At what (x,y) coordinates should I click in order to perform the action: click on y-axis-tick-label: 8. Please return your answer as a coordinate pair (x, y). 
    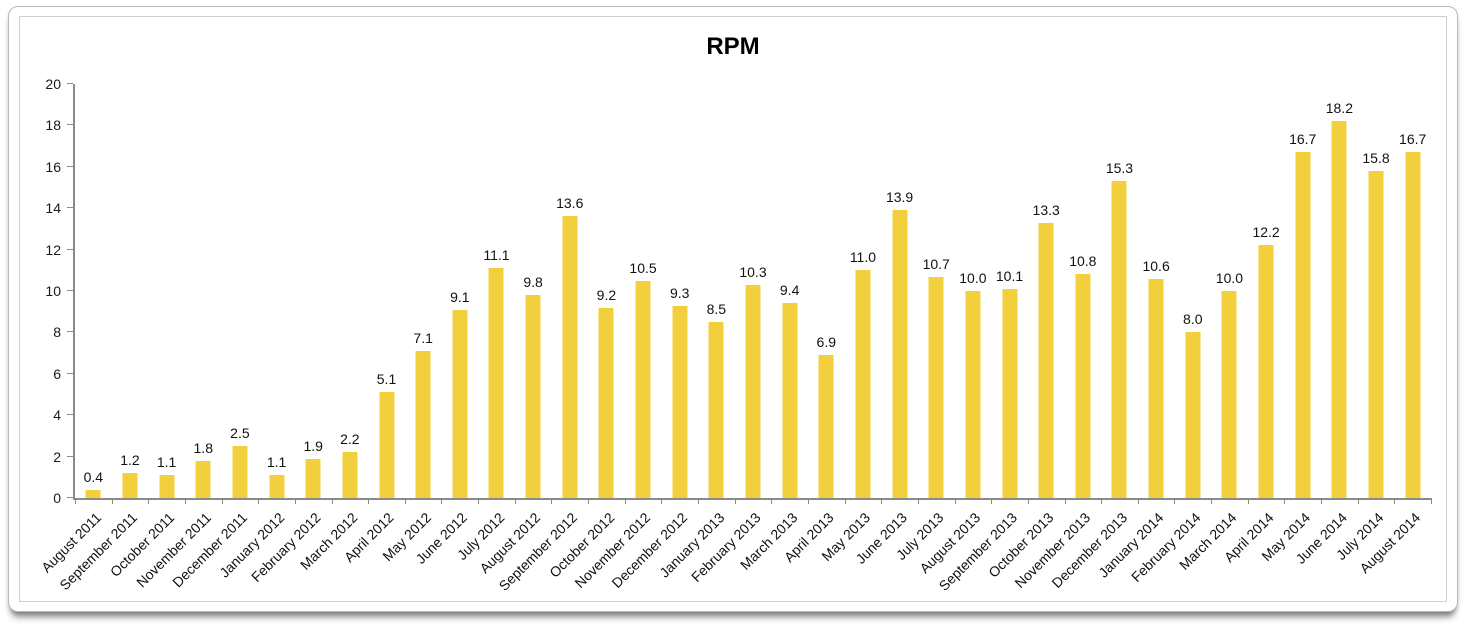
    Looking at the image, I should click on (57, 332).